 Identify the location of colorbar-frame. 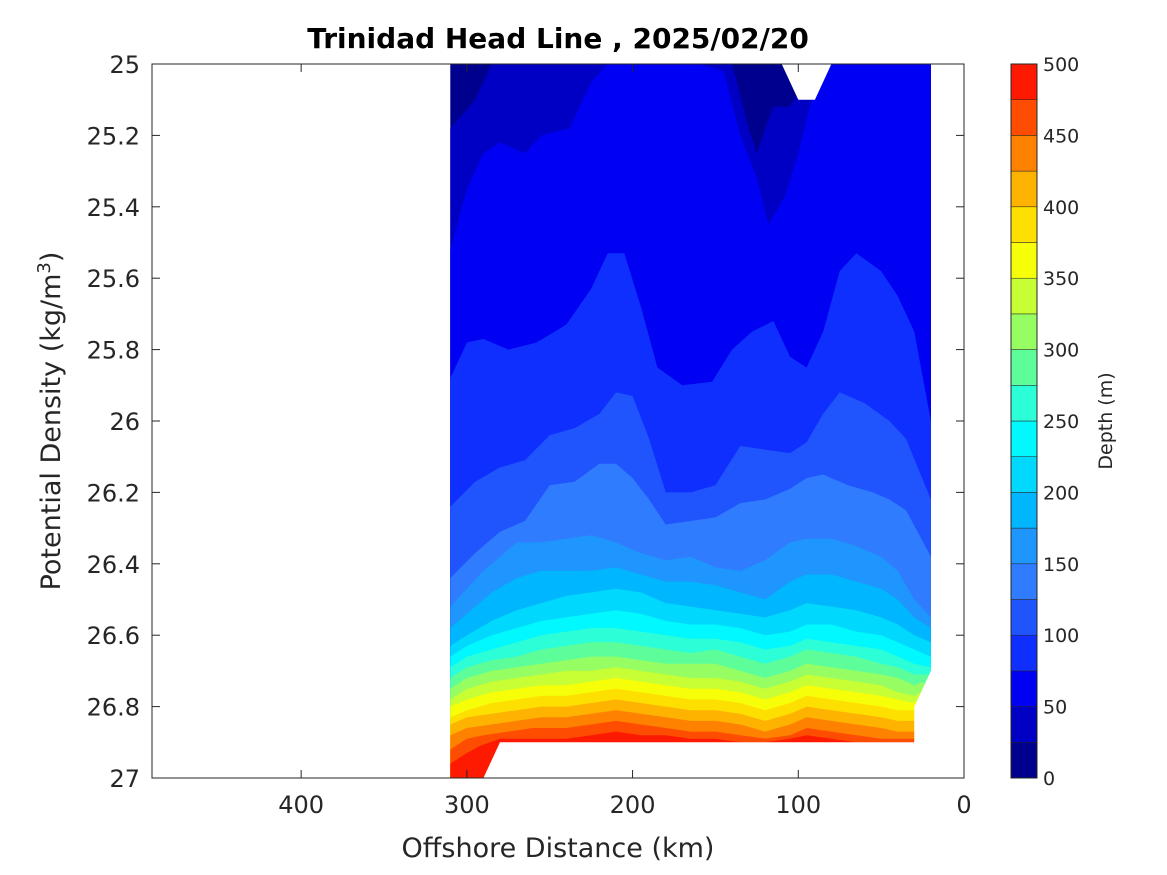
(1024, 421).